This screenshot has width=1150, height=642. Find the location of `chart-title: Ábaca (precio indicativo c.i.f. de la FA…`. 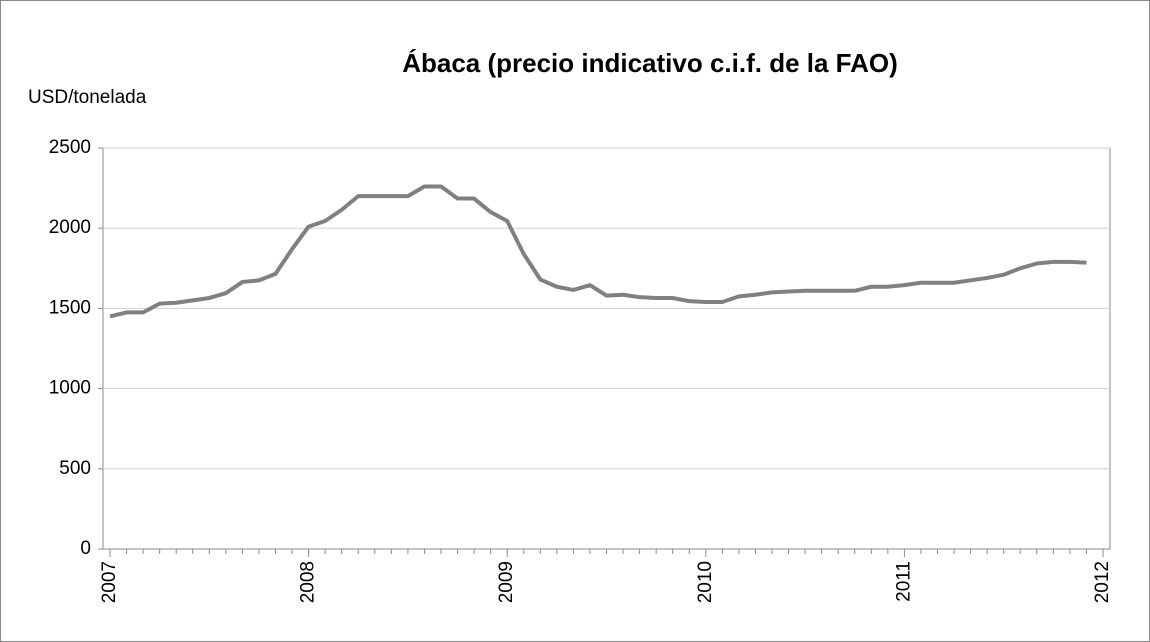

chart-title: Ábaca (precio indicativo c.i.f. de la FA… is located at coordinates (650, 63).